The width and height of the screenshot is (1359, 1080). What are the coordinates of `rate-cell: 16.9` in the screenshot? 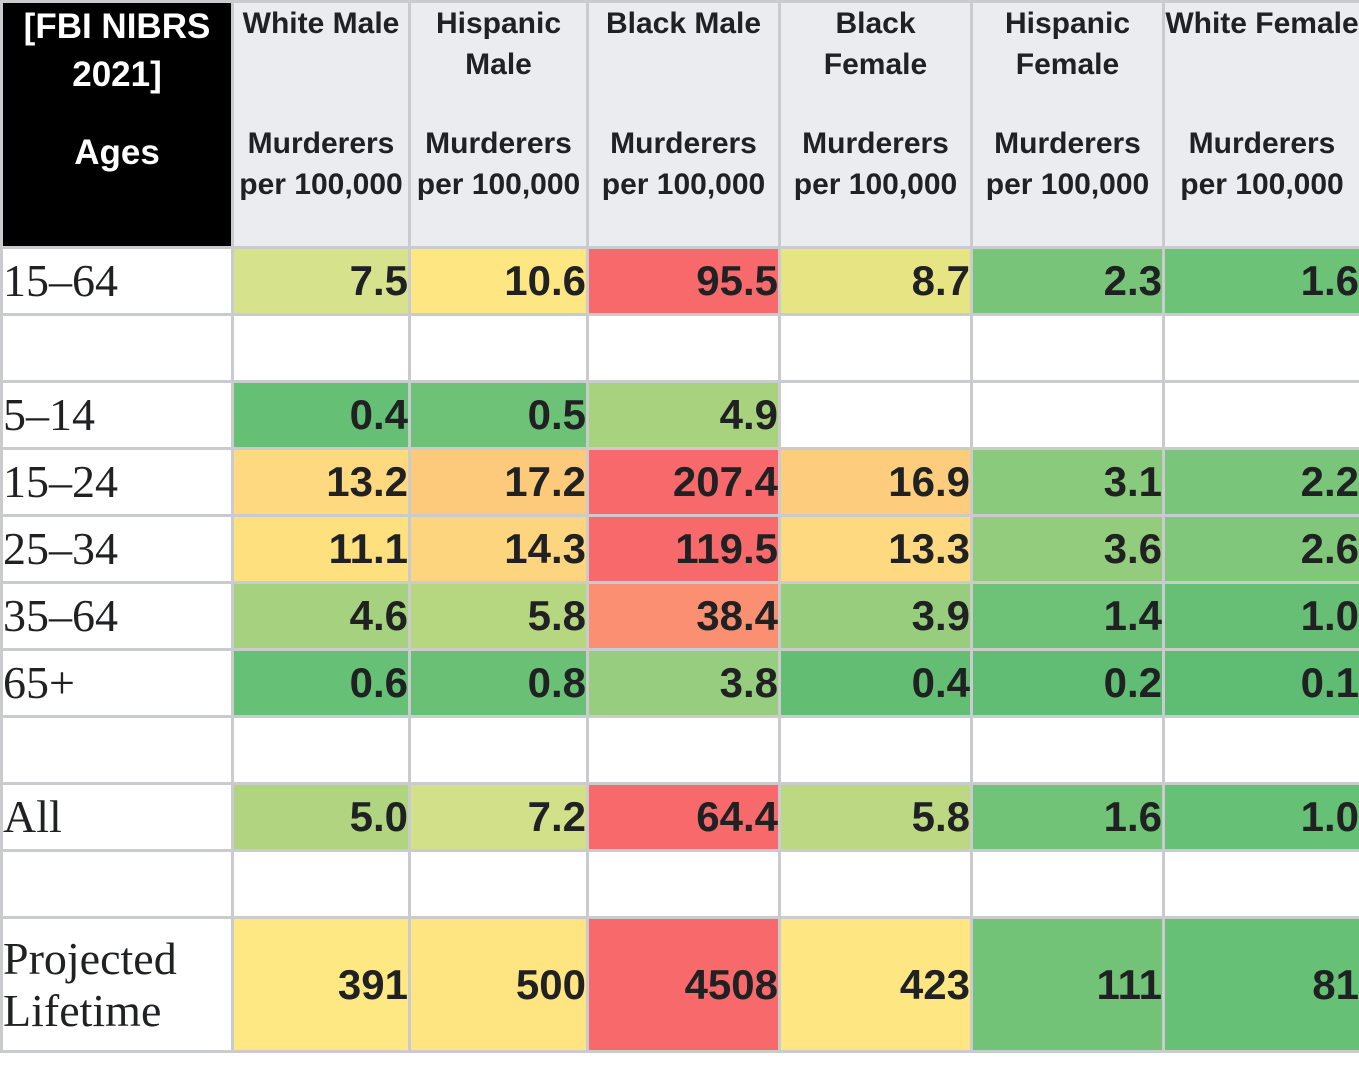 It's located at (875, 482).